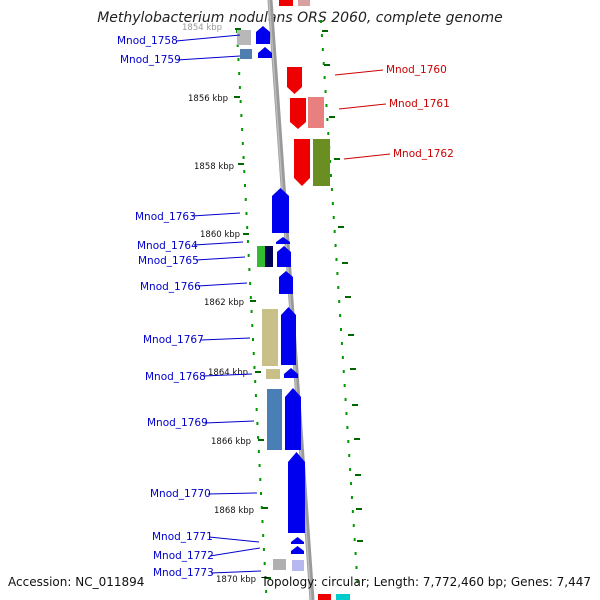  I want to click on gene-label: Mnod_1761, so click(419, 104).